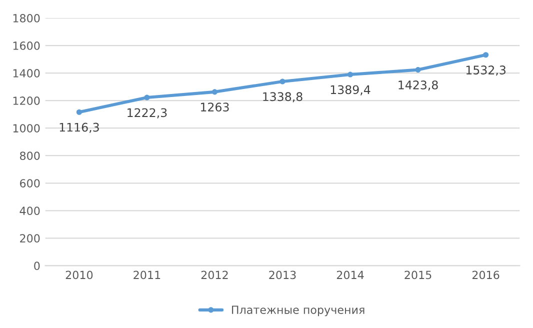 The width and height of the screenshot is (533, 328). Describe the element at coordinates (26, 18) in the screenshot. I see `y-tick-label: 1800` at that location.